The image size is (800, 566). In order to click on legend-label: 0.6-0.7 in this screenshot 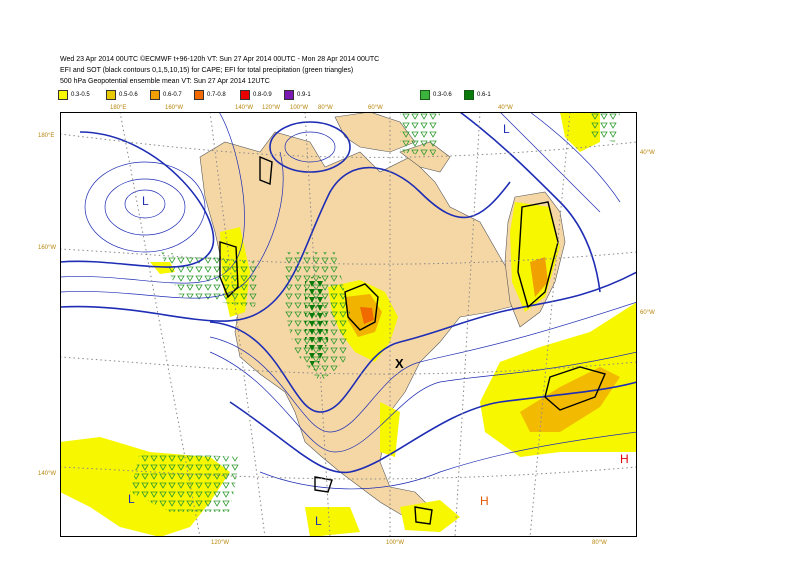, I will do `click(172, 95)`.